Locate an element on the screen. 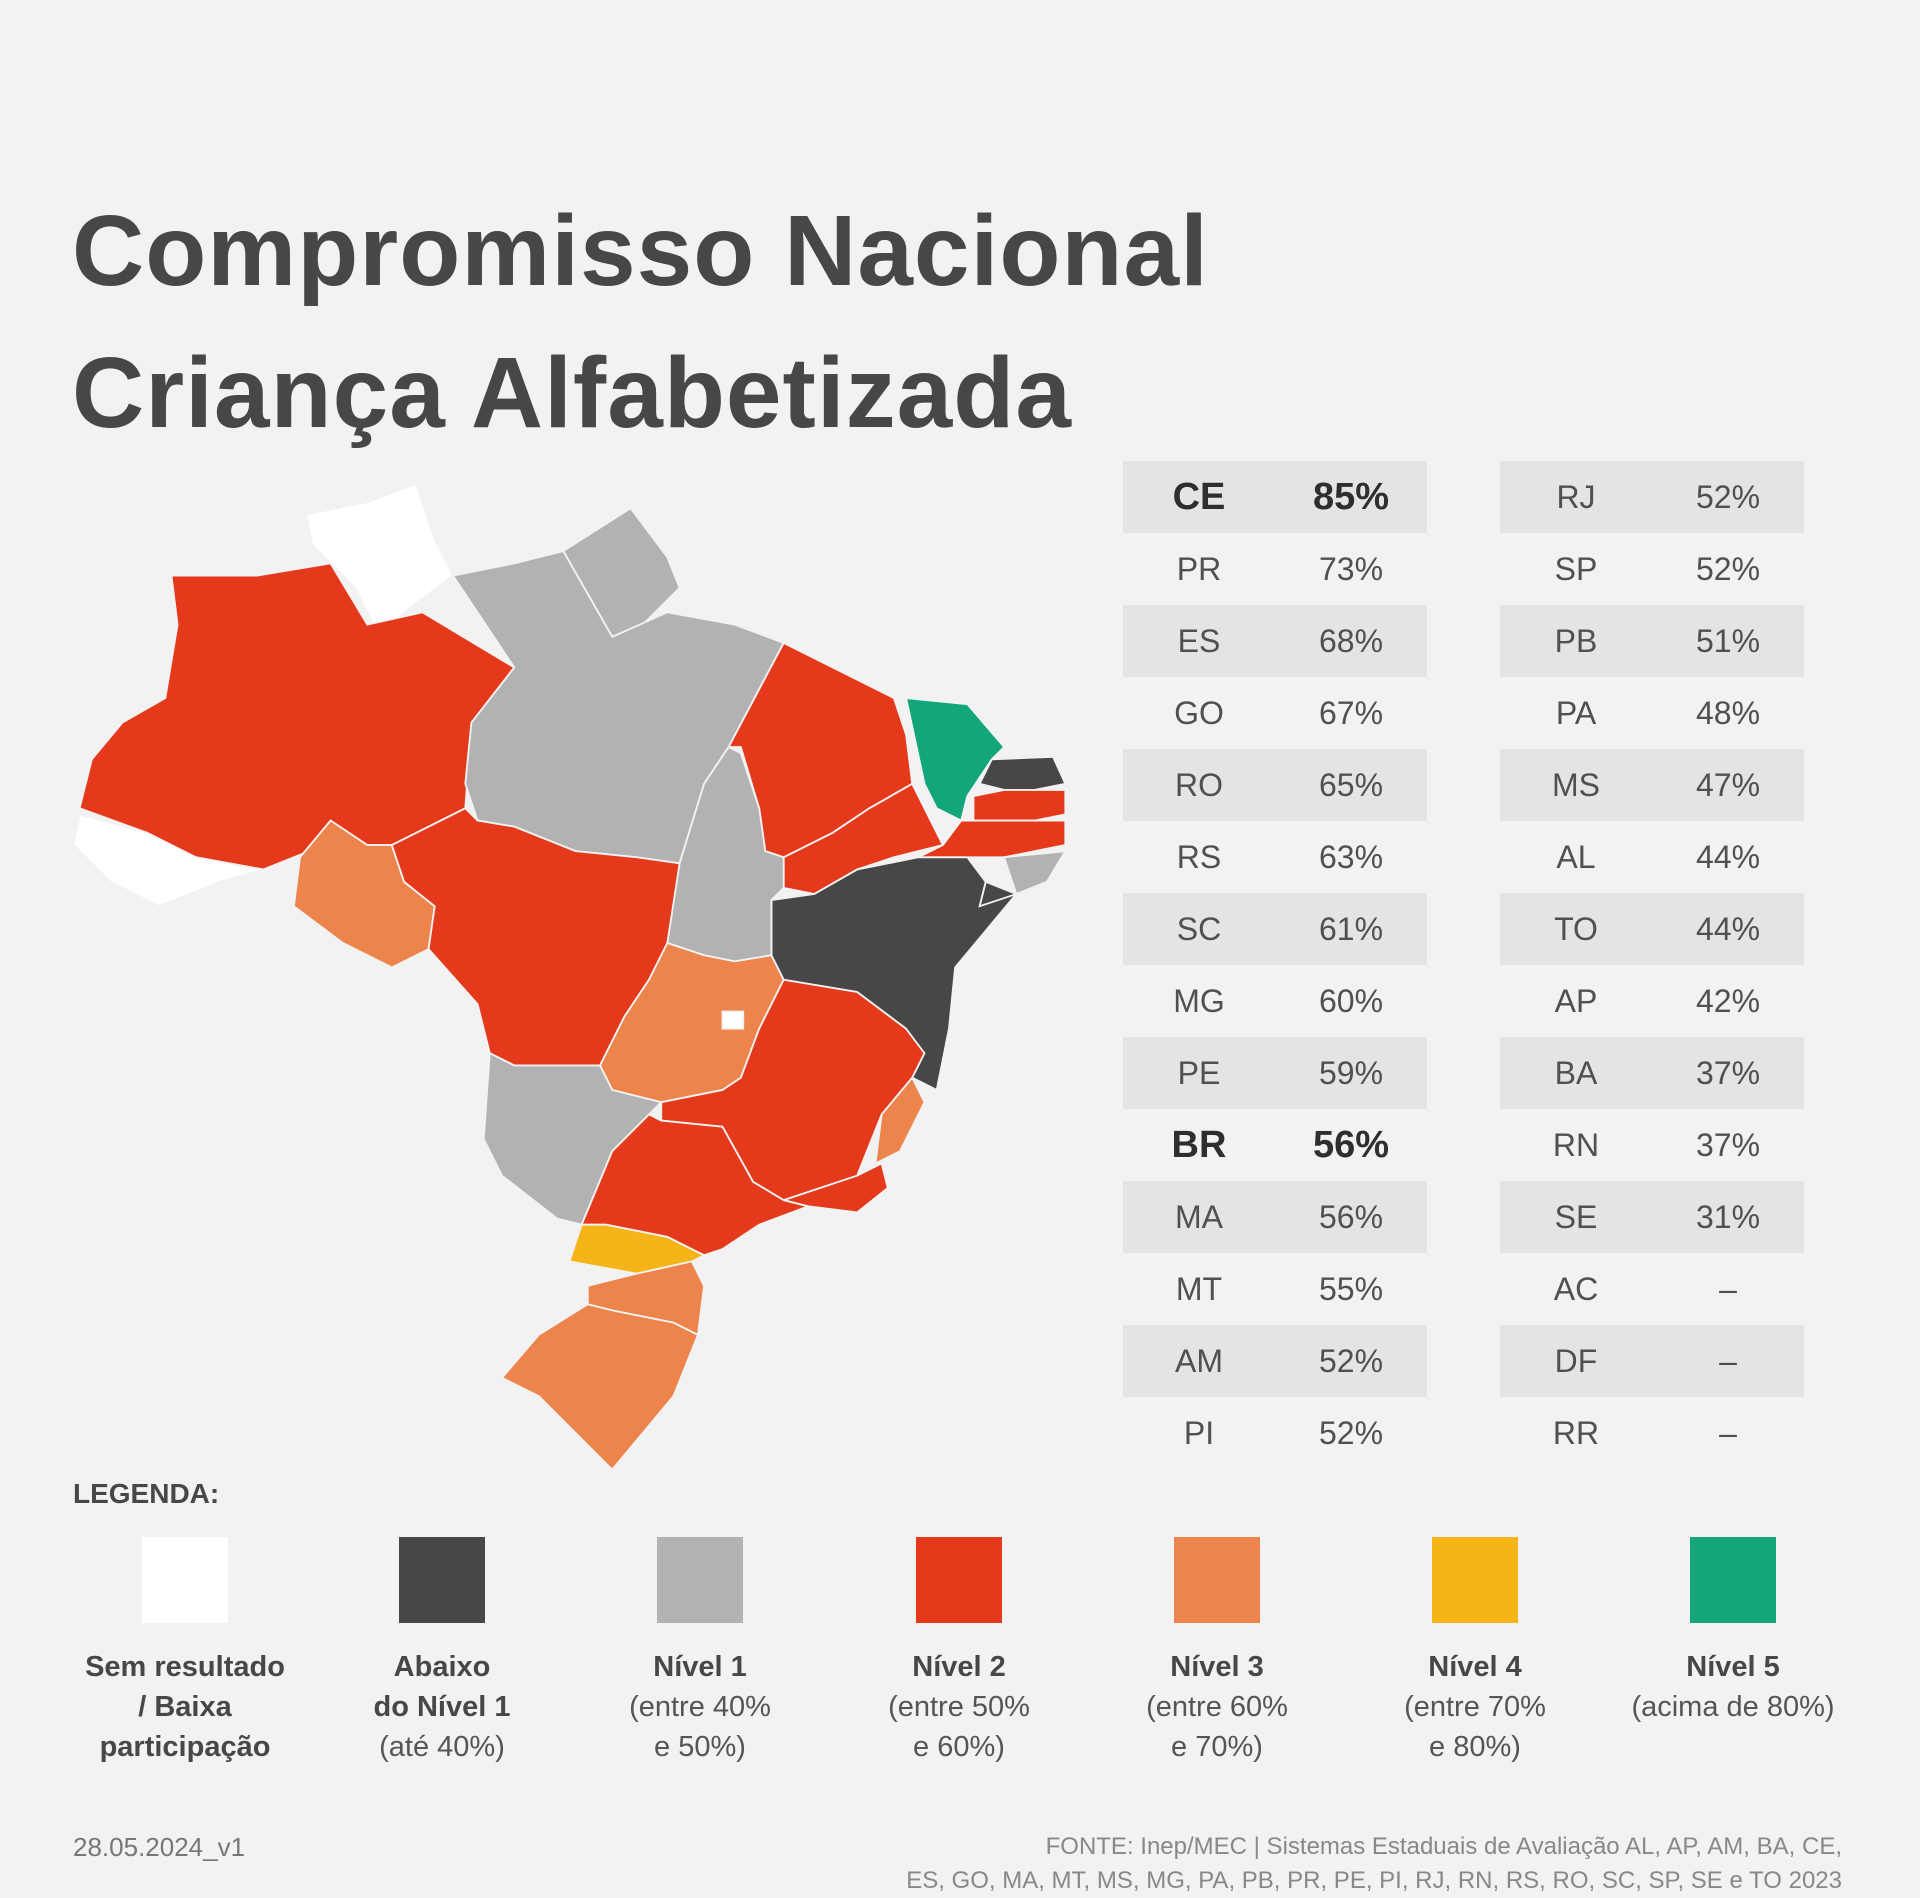 The width and height of the screenshot is (1920, 1898). state-percent: 68% is located at coordinates (1351, 640).